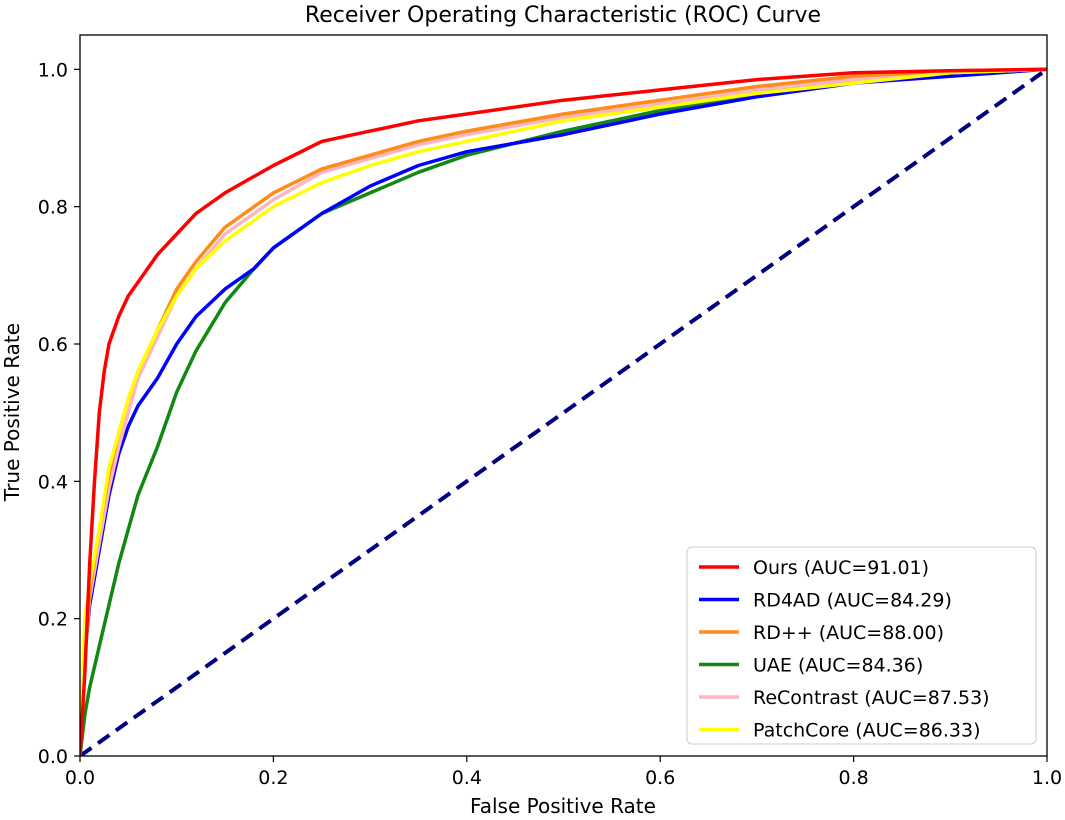 This screenshot has width=1065, height=820. Describe the element at coordinates (848, 633) in the screenshot. I see `legend-label: RD++ (AUC=88.00)` at that location.